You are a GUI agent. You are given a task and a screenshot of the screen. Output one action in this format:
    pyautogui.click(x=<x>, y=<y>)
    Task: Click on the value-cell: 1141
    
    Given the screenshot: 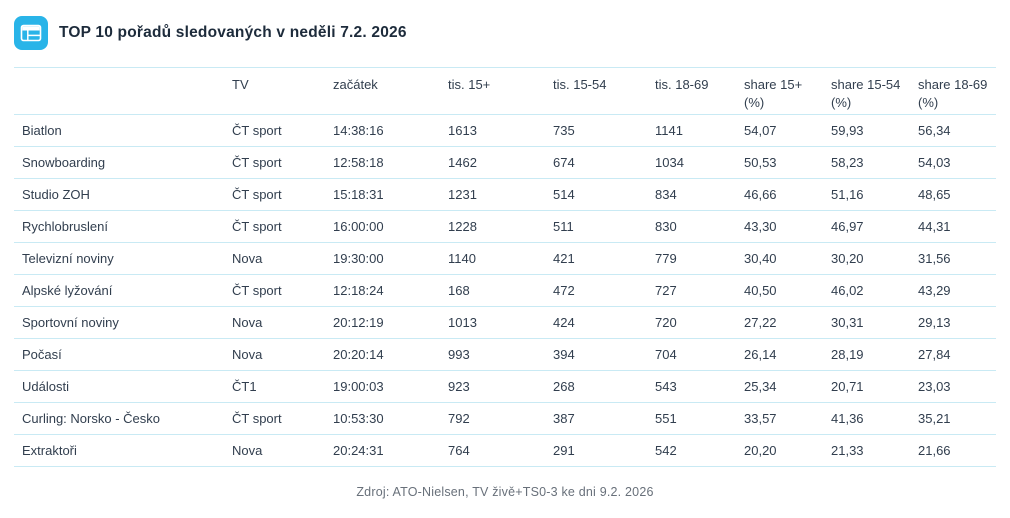 What is the action you would take?
    pyautogui.click(x=699, y=130)
    